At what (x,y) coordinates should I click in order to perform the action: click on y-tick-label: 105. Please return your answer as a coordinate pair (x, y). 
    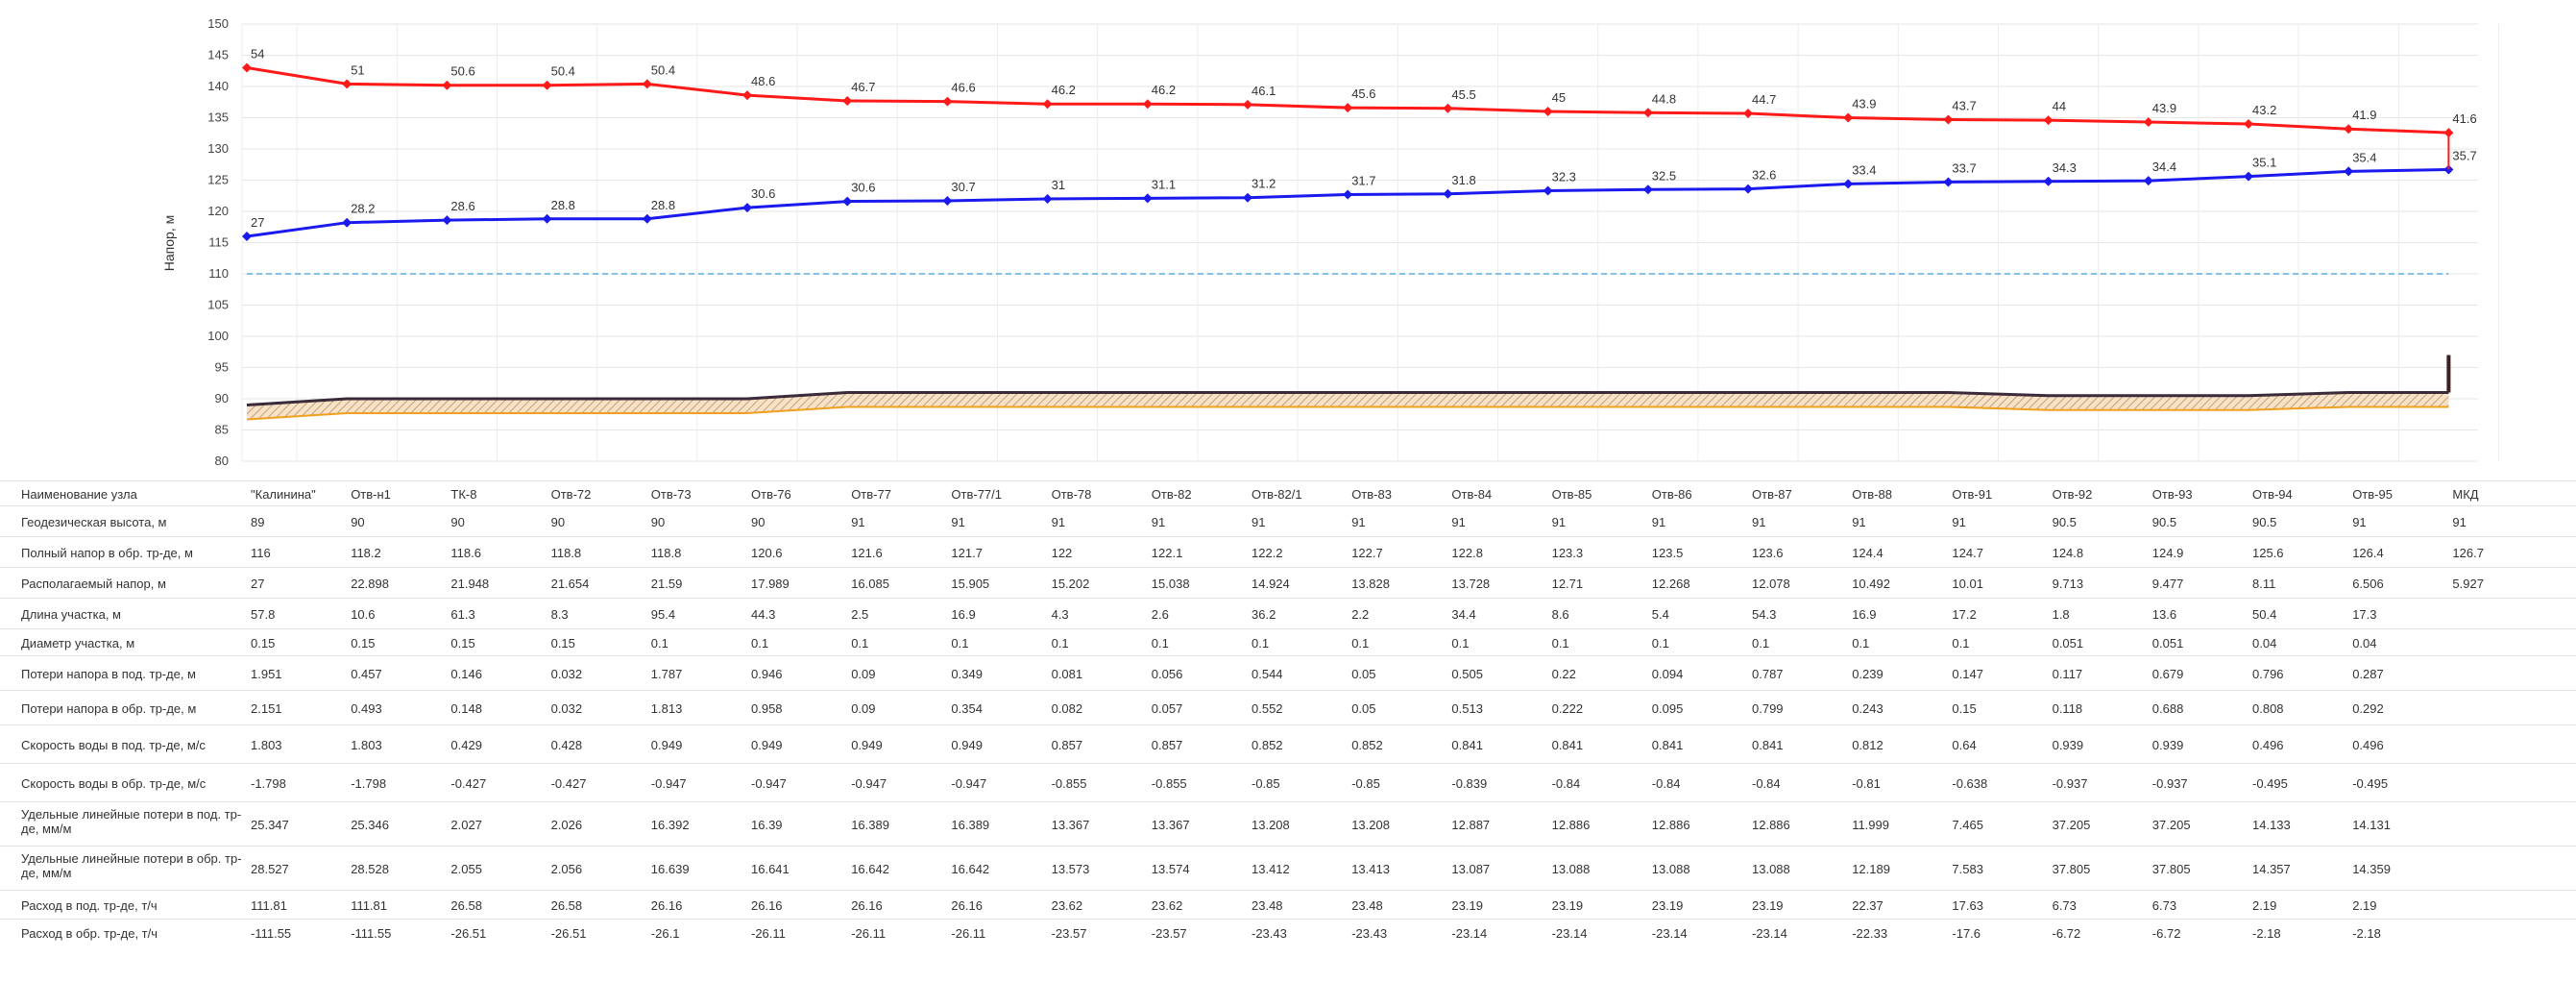
    Looking at the image, I should click on (218, 305).